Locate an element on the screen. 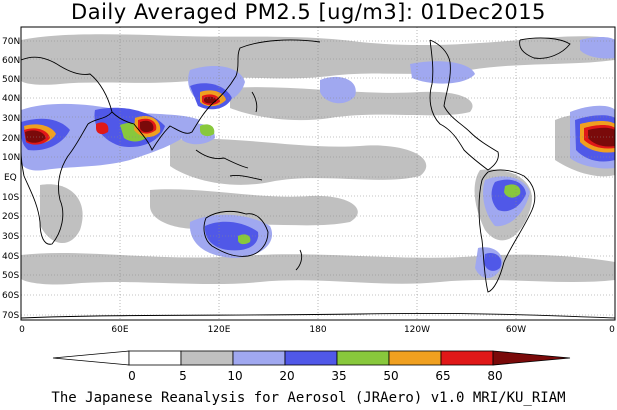 This screenshot has width=617, height=410. lat-label: 20N is located at coordinates (11, 139).